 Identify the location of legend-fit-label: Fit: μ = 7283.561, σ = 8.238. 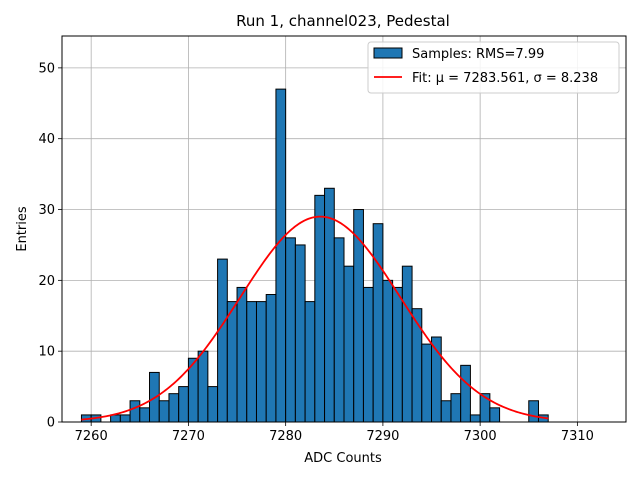
(505, 78).